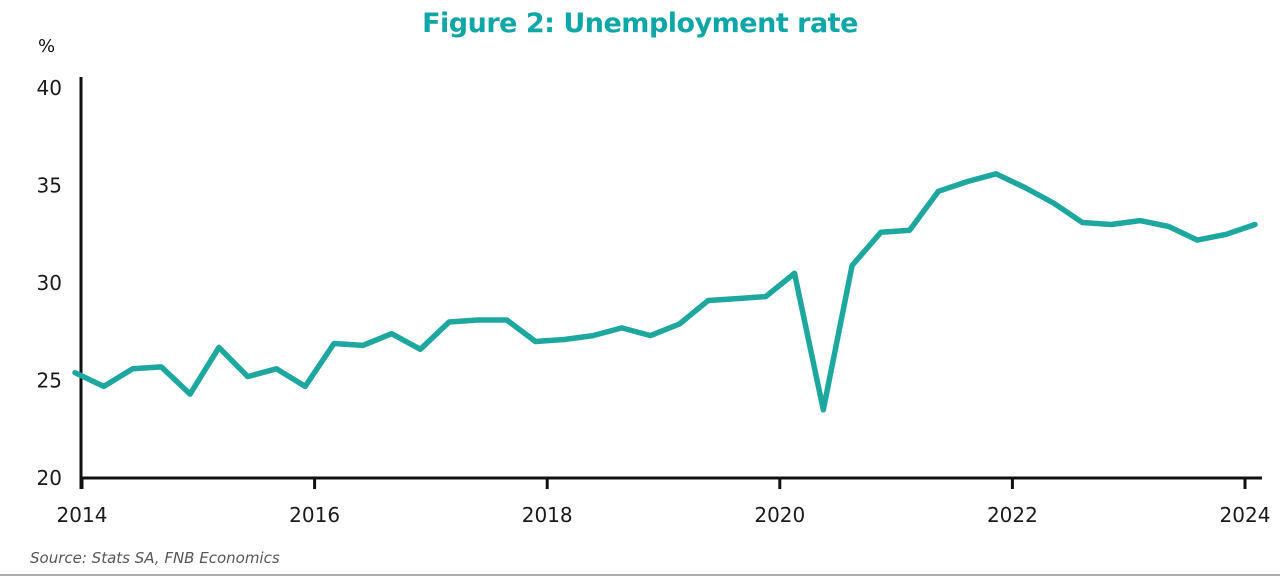  Describe the element at coordinates (664, 515) in the screenshot. I see `x-axis-tick-labels: 2014 2016 2018 2020 2022 2024` at that location.